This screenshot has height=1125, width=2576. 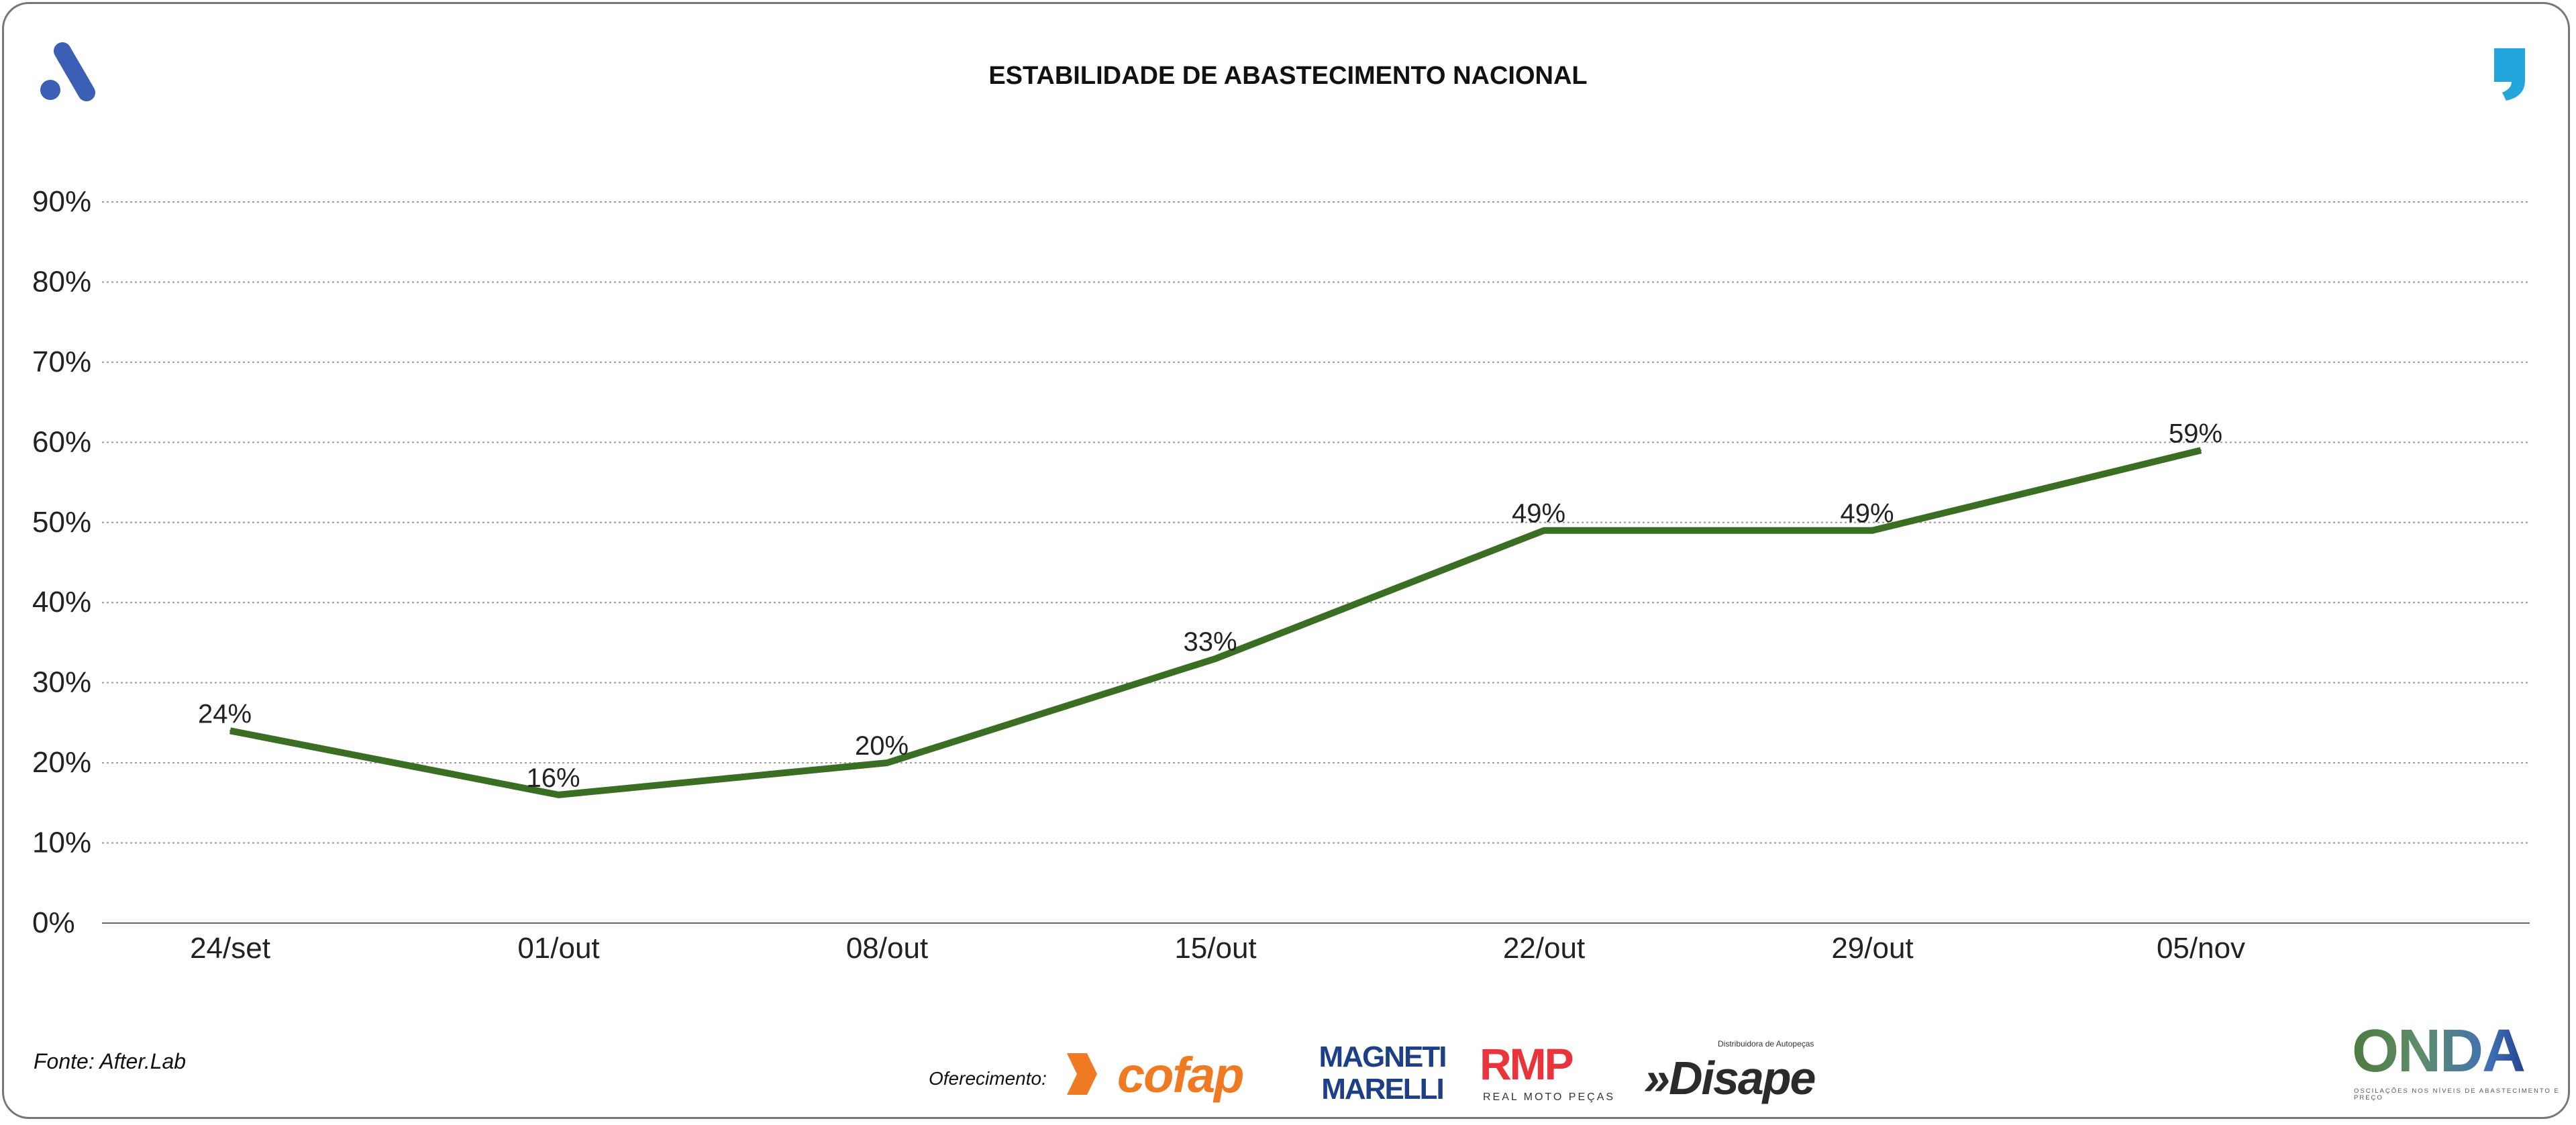 I want to click on sponsor-disape-logo: »Disape, so click(x=1730, y=1078).